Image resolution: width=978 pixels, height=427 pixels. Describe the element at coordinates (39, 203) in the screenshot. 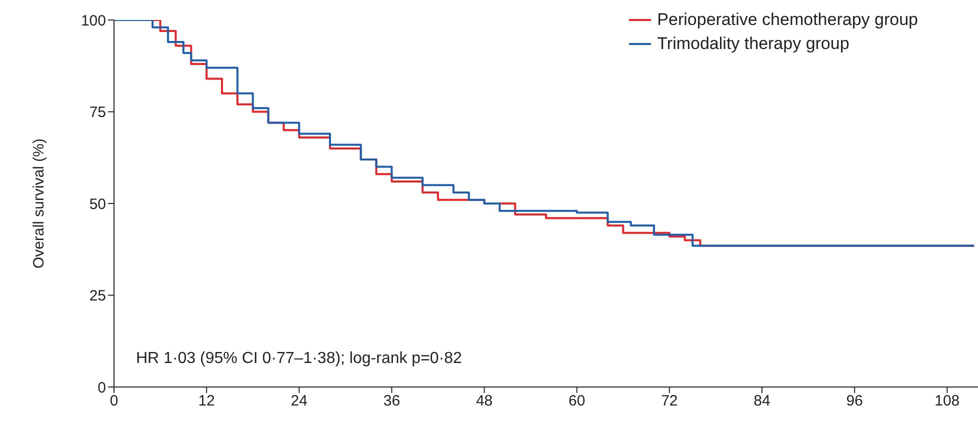

I see `y-axis-title: Overall survival (%)` at that location.